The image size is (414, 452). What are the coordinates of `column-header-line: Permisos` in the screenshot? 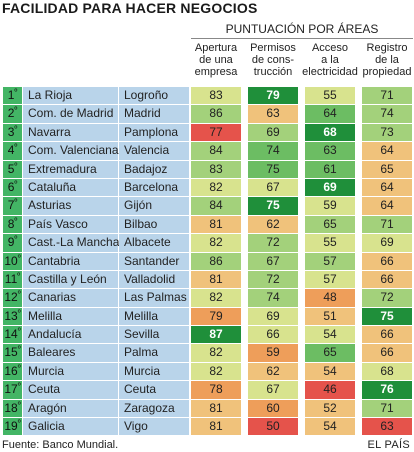 It's located at (273, 48).